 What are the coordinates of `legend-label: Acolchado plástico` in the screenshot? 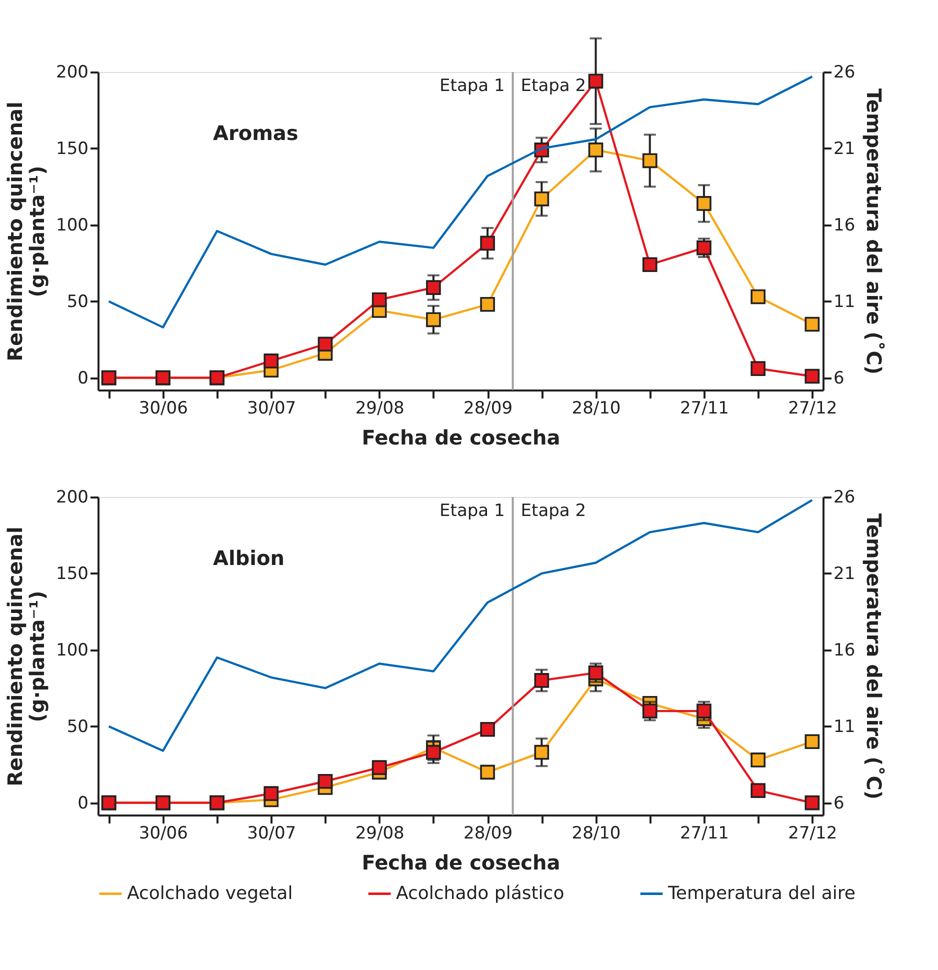 It's located at (480, 893).